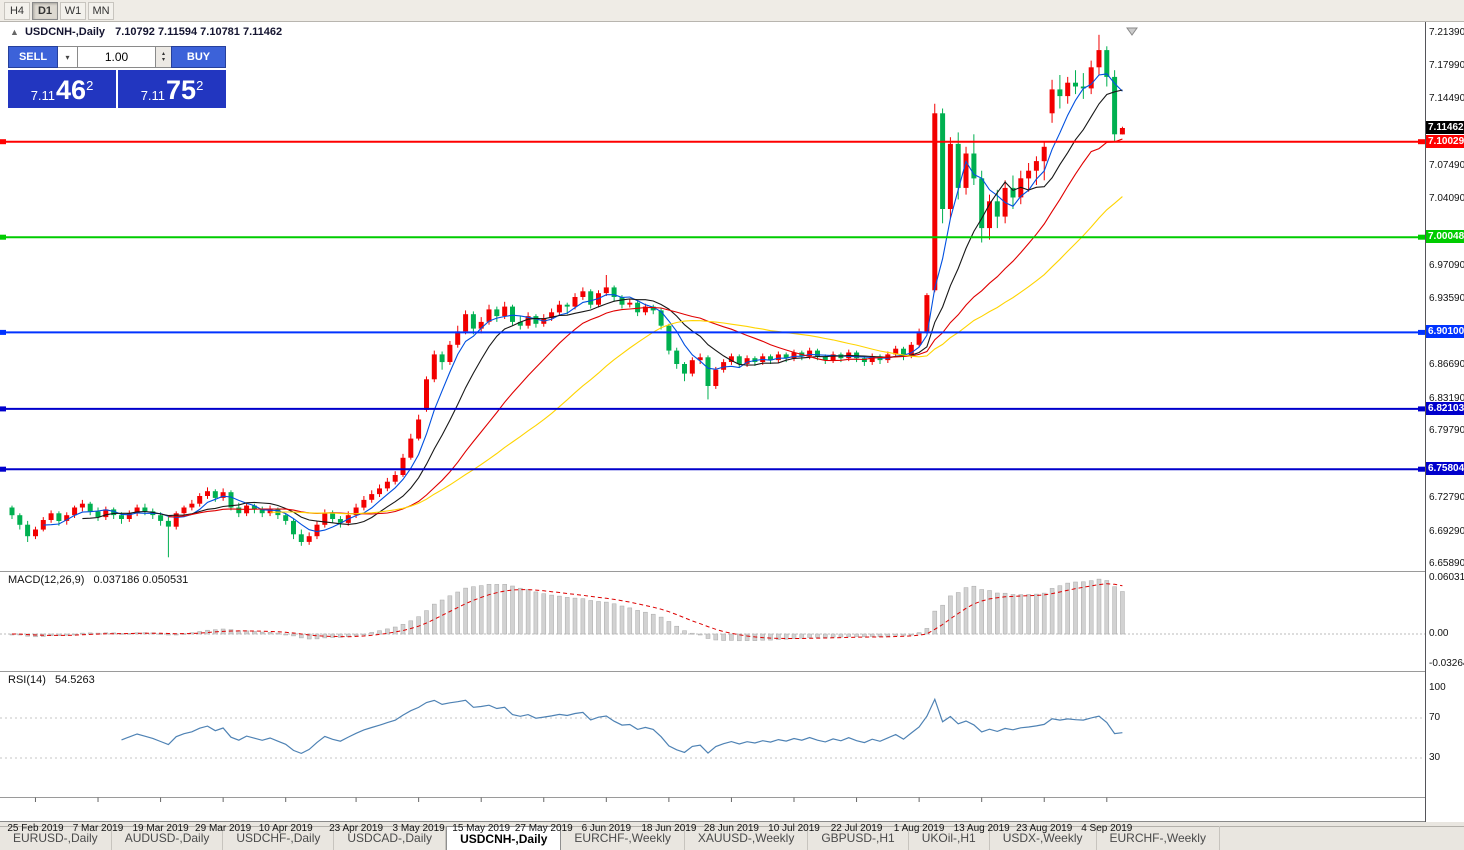 The height and width of the screenshot is (850, 1464). I want to click on date-label: 13 Aug 2019, so click(981, 828).